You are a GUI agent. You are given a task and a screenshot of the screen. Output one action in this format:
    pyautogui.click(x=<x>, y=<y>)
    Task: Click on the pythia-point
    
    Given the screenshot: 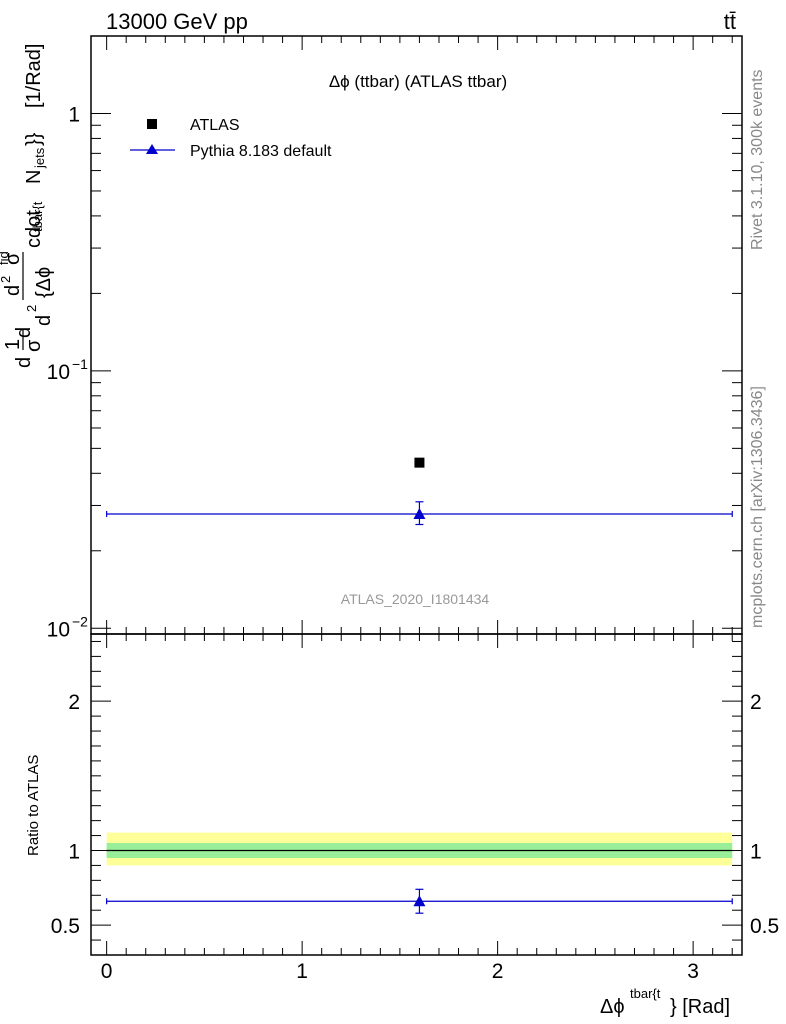 What is the action you would take?
    pyautogui.click(x=419, y=513)
    